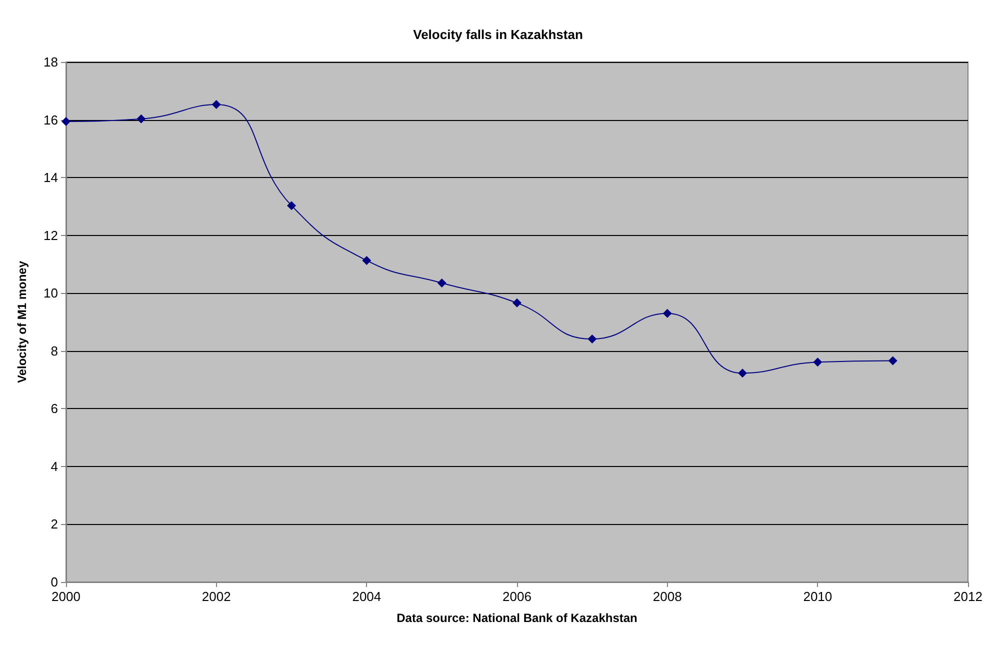  What do you see at coordinates (51, 235) in the screenshot?
I see `y-tick-label: 12` at bounding box center [51, 235].